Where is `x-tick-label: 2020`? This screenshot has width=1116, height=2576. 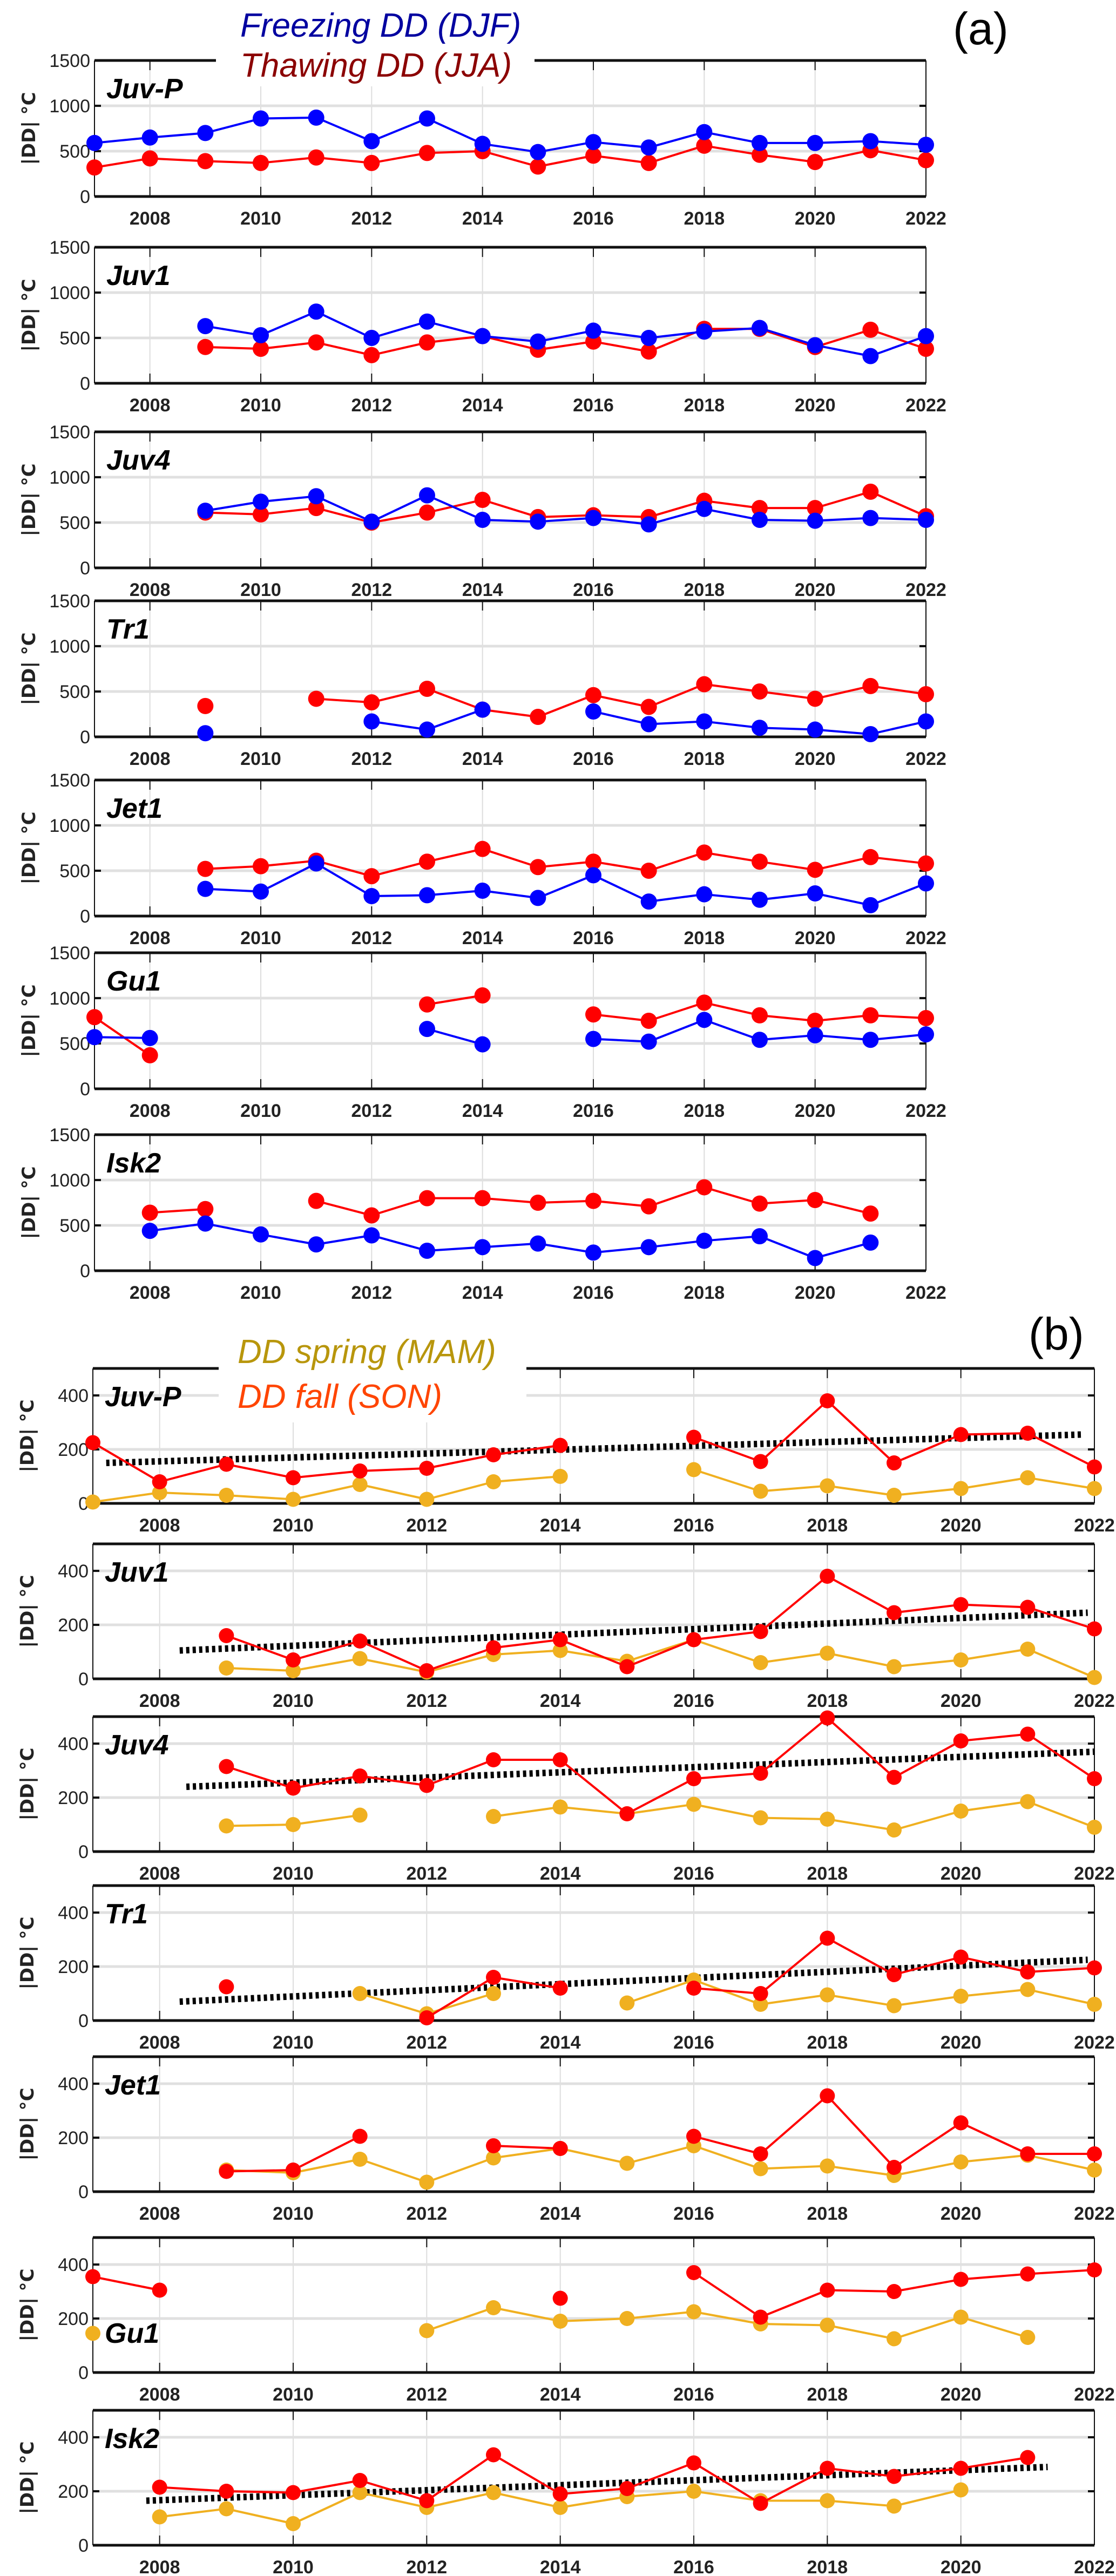 x-tick-label: 2020 is located at coordinates (961, 2214).